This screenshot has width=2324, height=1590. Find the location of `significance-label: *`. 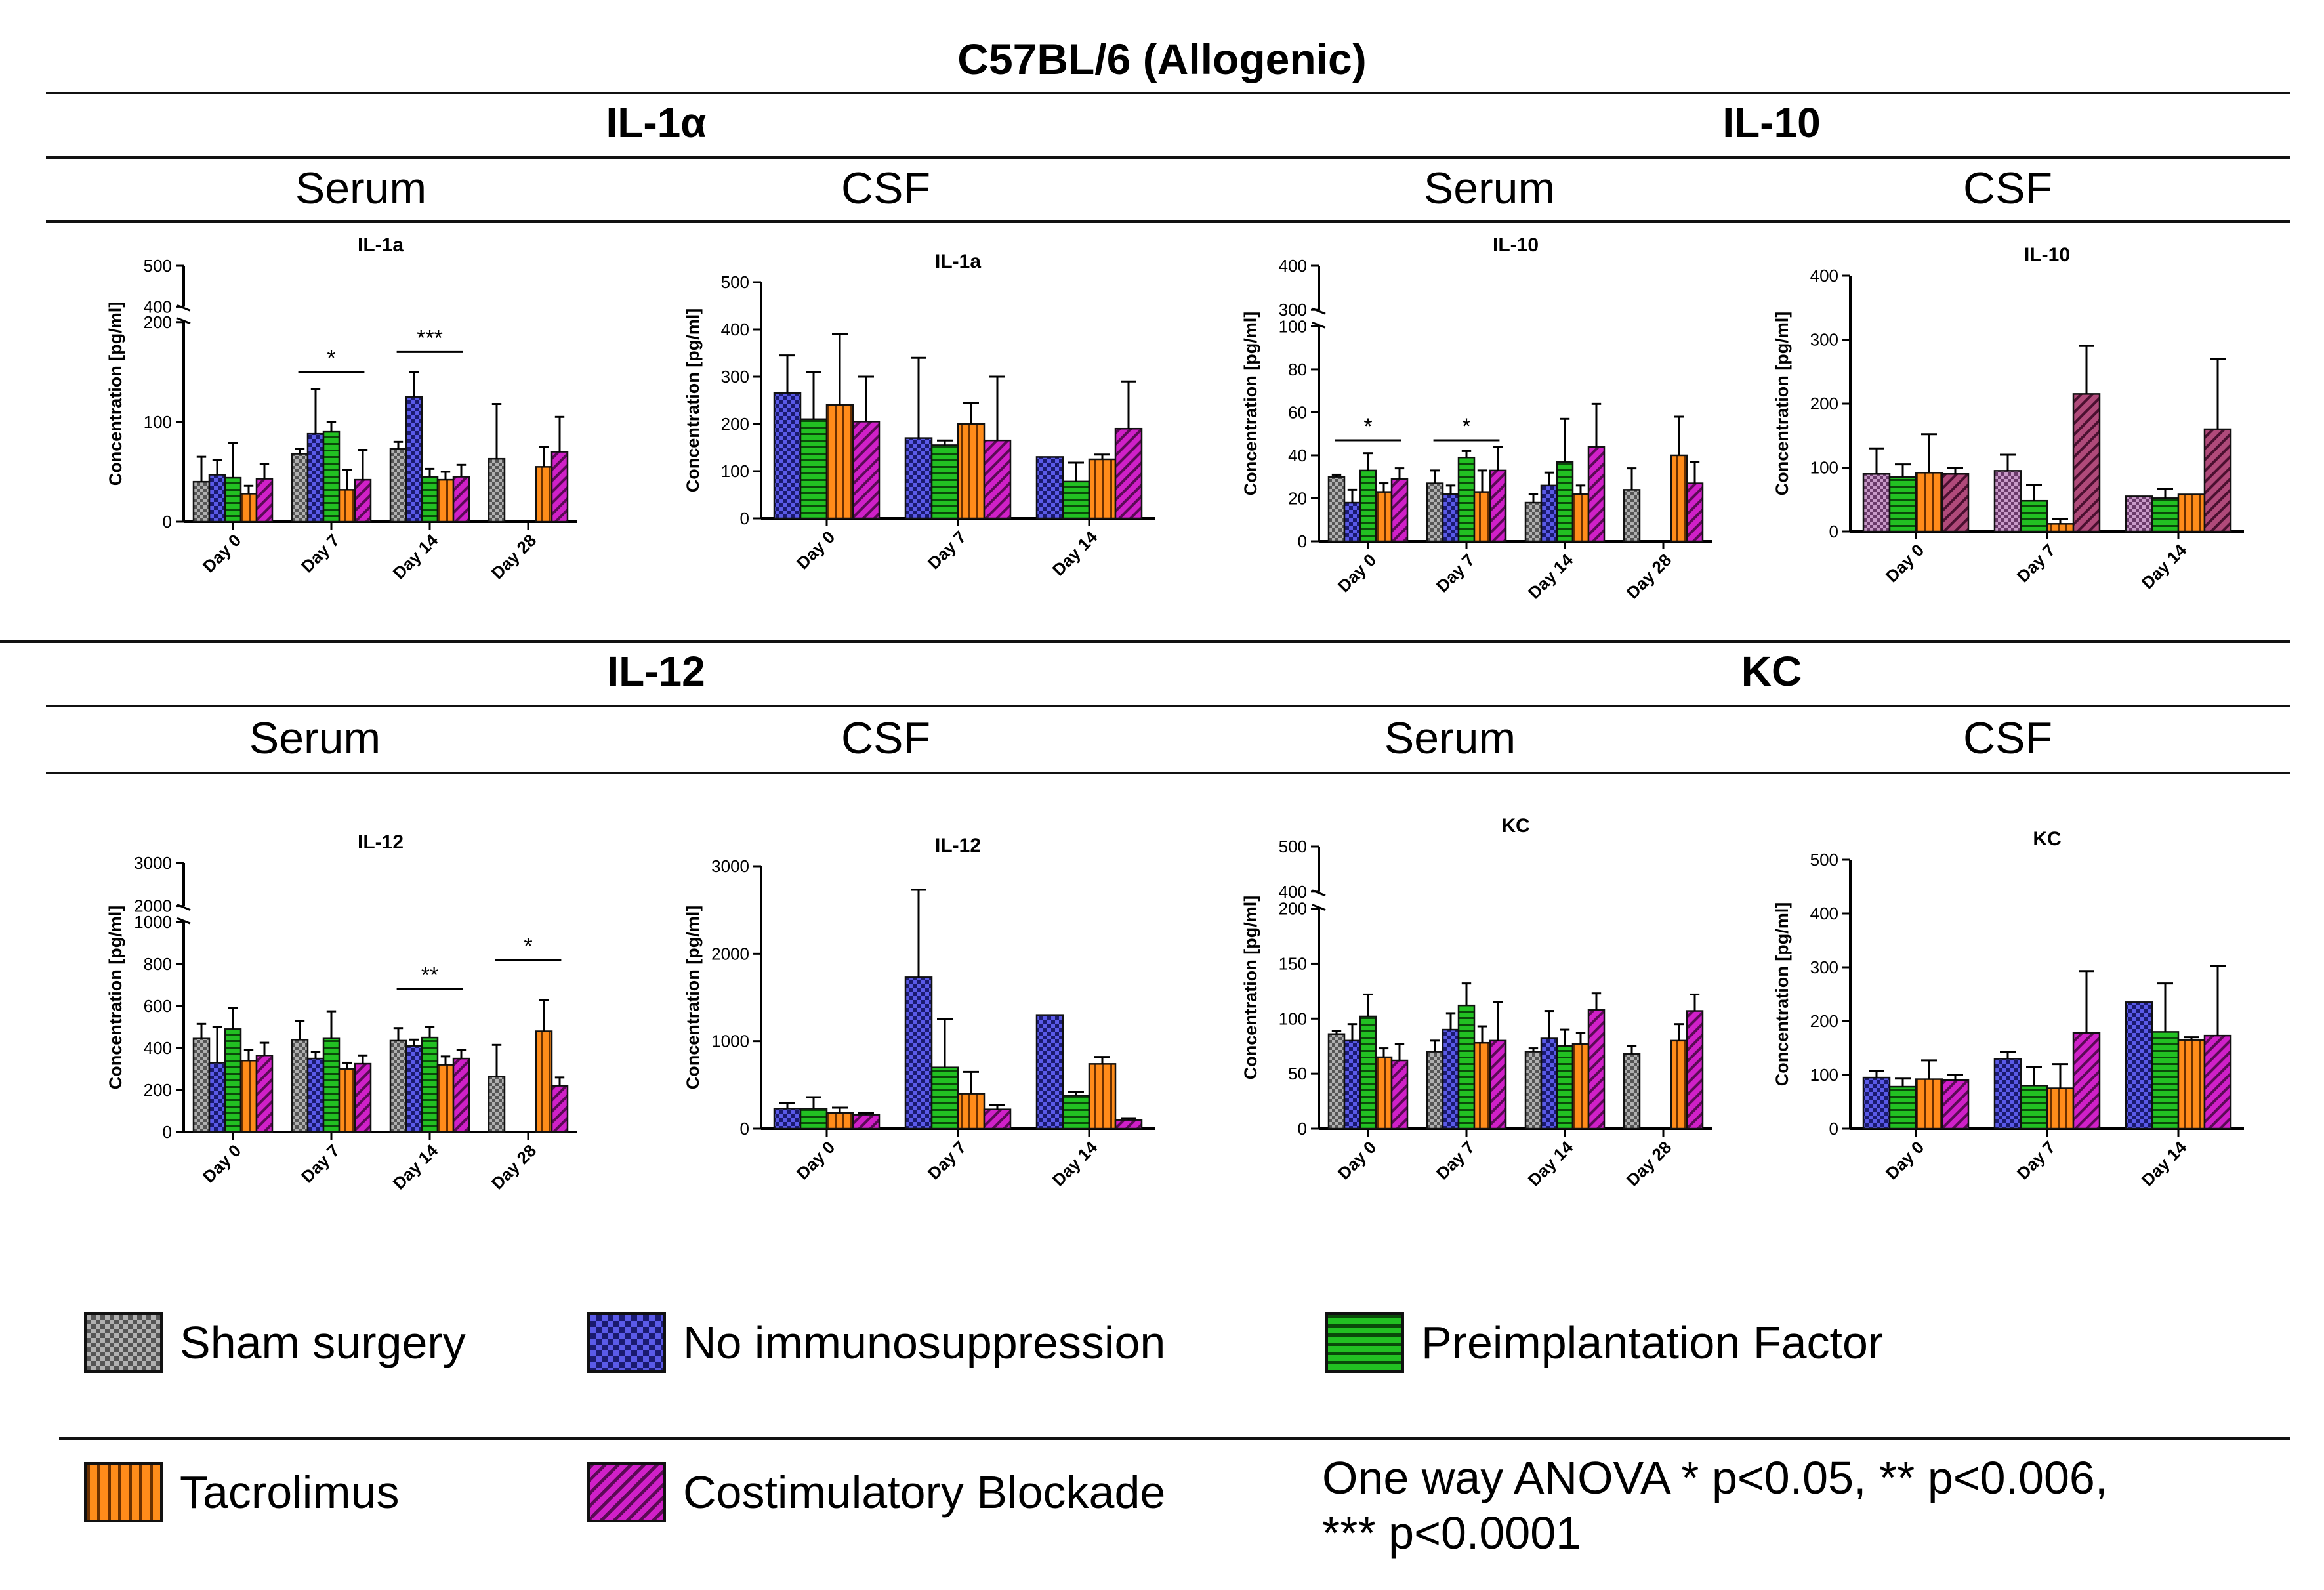

significance-label: * is located at coordinates (1367, 426).